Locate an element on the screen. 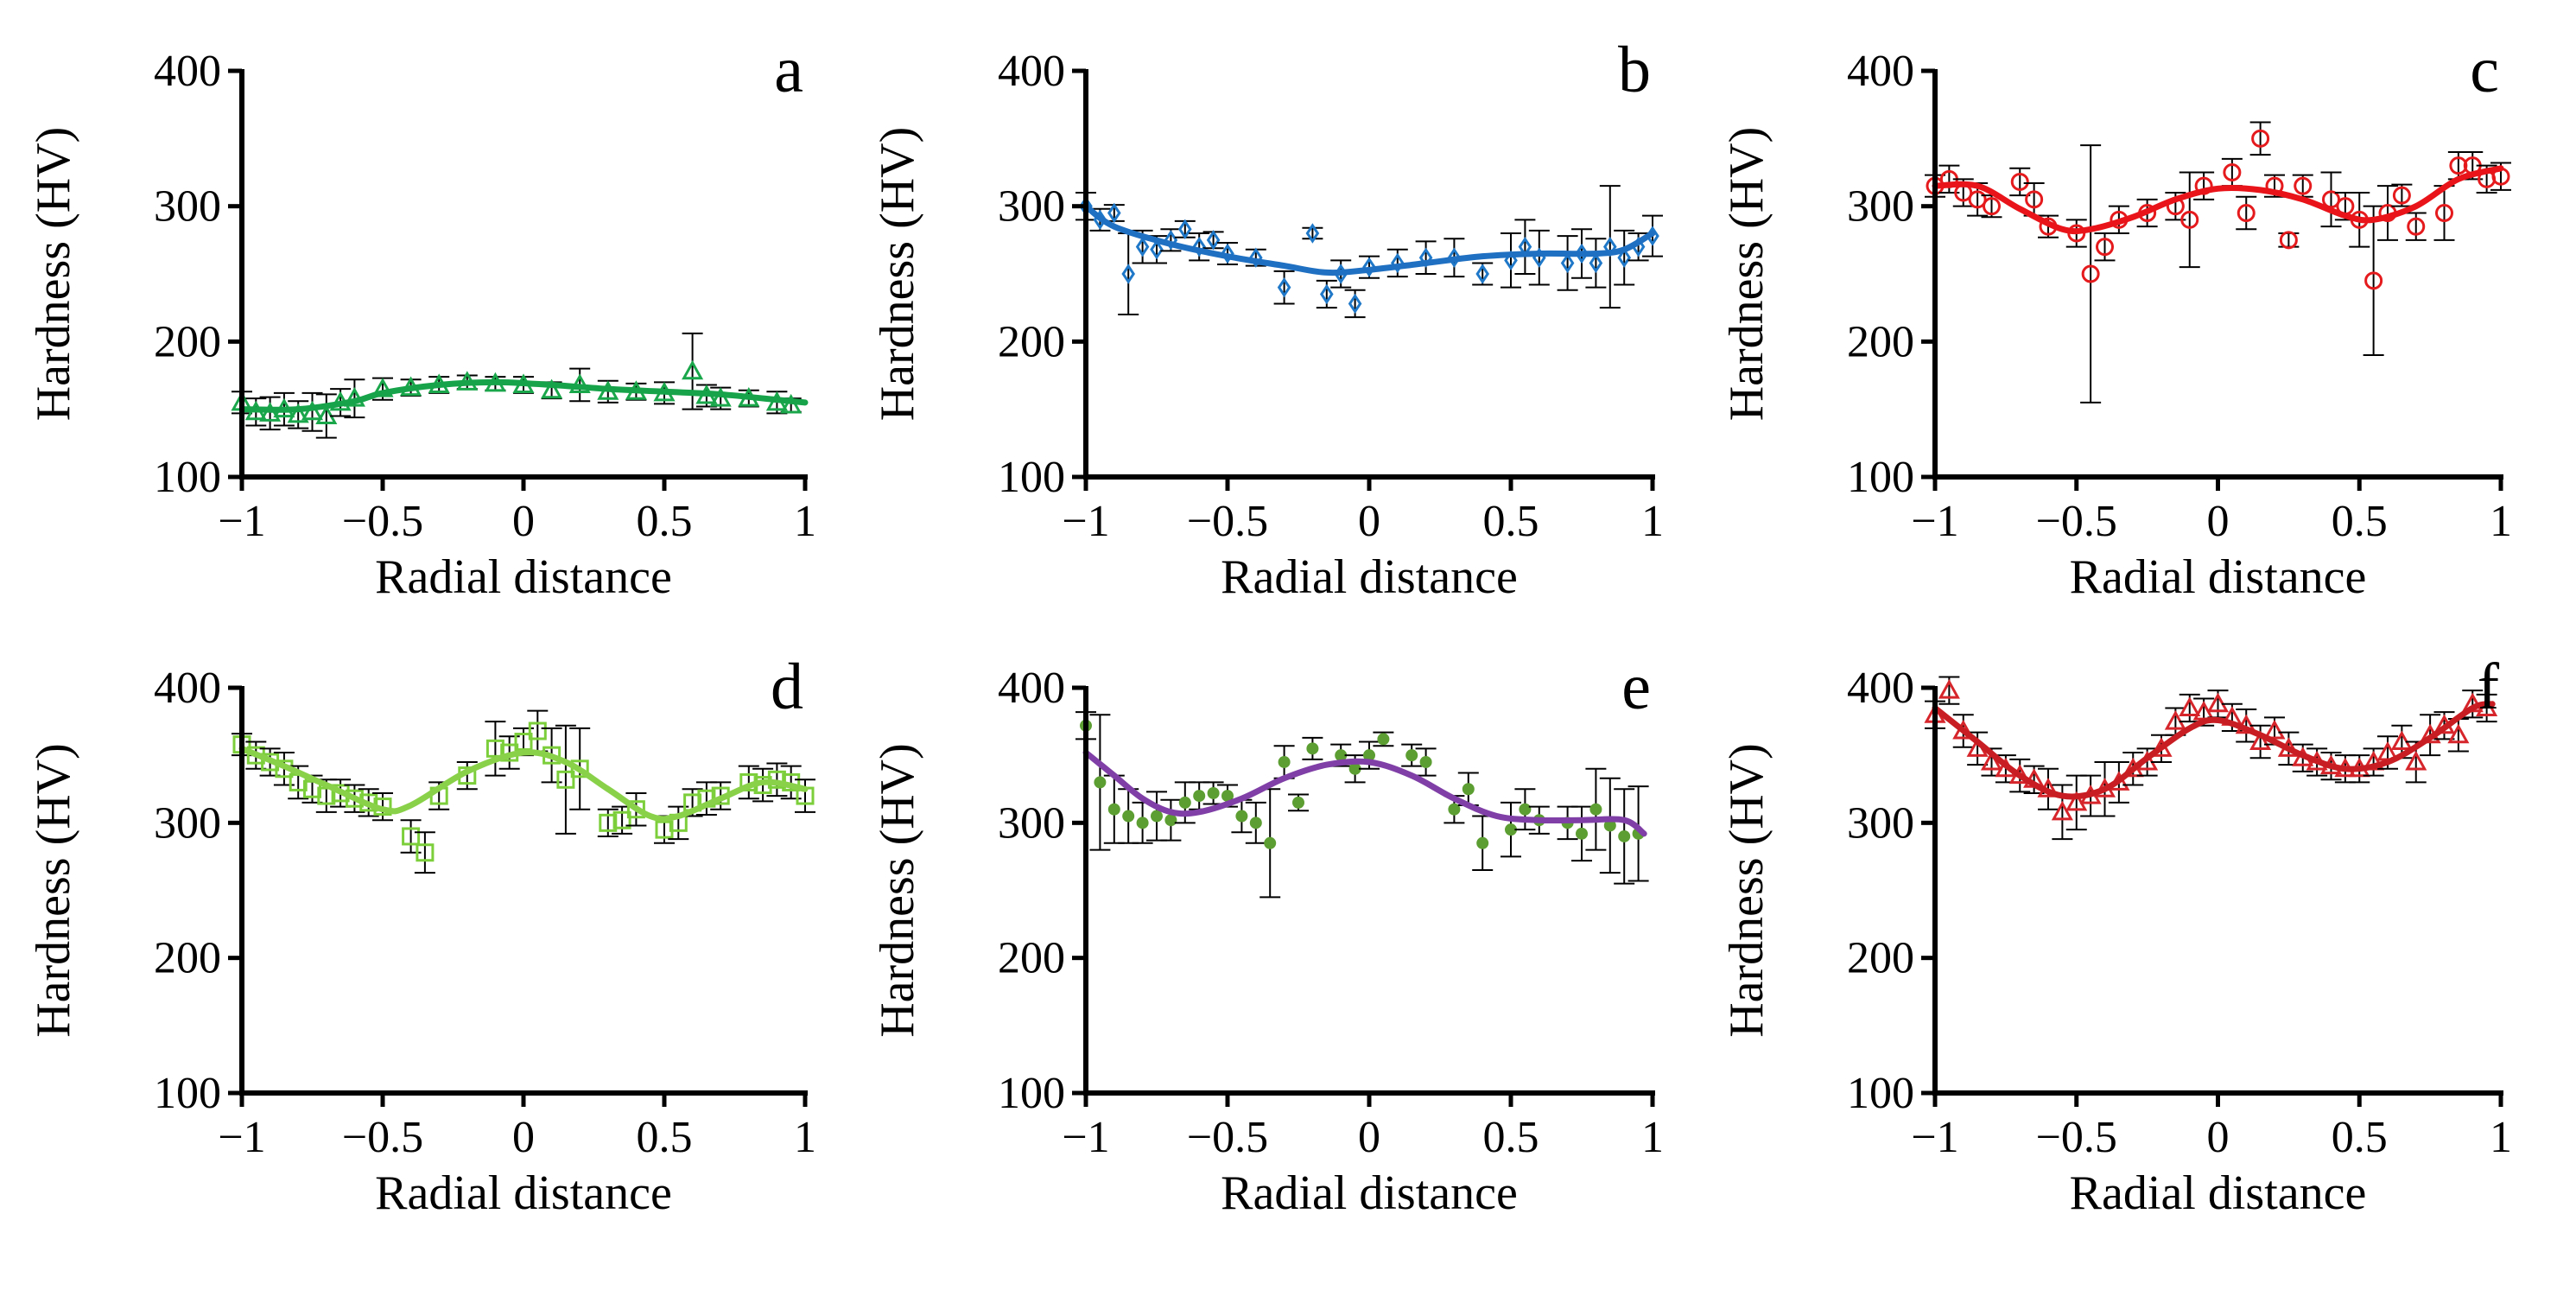 Image resolution: width=2576 pixels, height=1290 pixels. panel-e-xlabel: Radial distance is located at coordinates (1369, 1193).